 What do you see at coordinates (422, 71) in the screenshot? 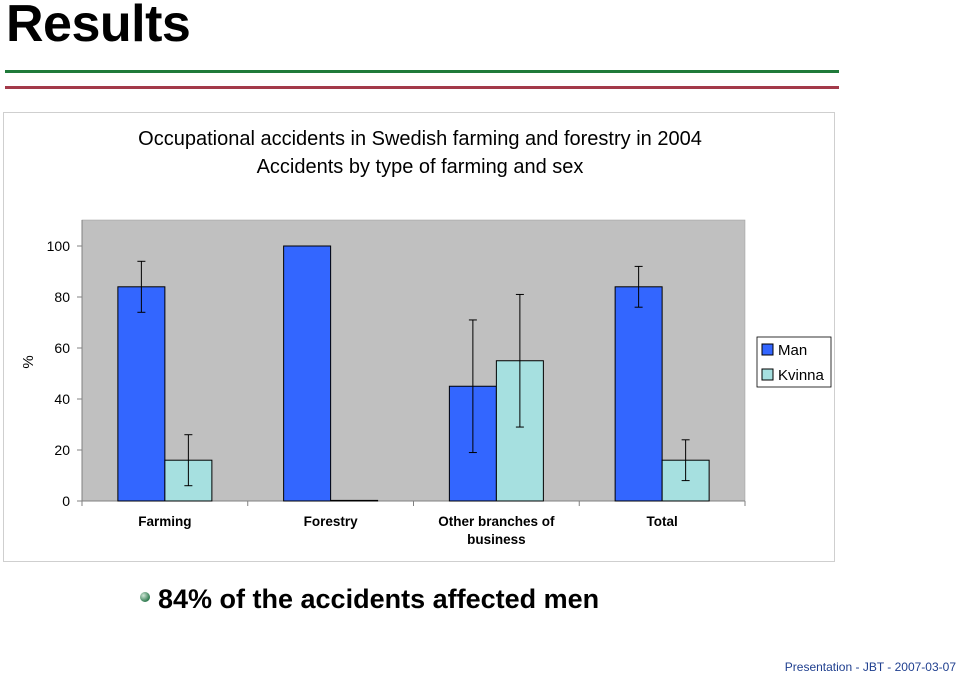
I see `divider-green` at bounding box center [422, 71].